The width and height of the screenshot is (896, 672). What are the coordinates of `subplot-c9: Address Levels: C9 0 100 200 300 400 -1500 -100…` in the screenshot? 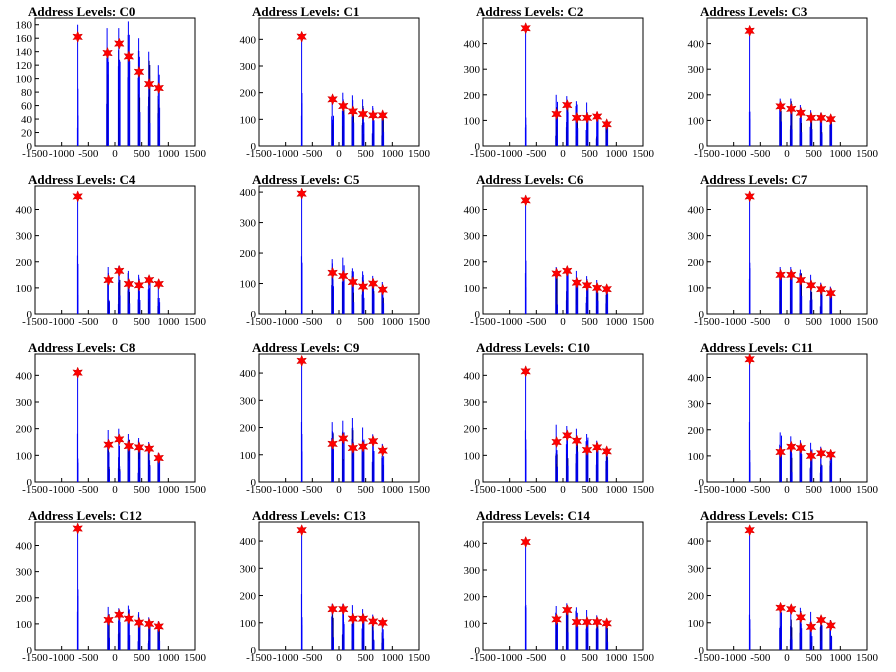 It's located at (335, 418).